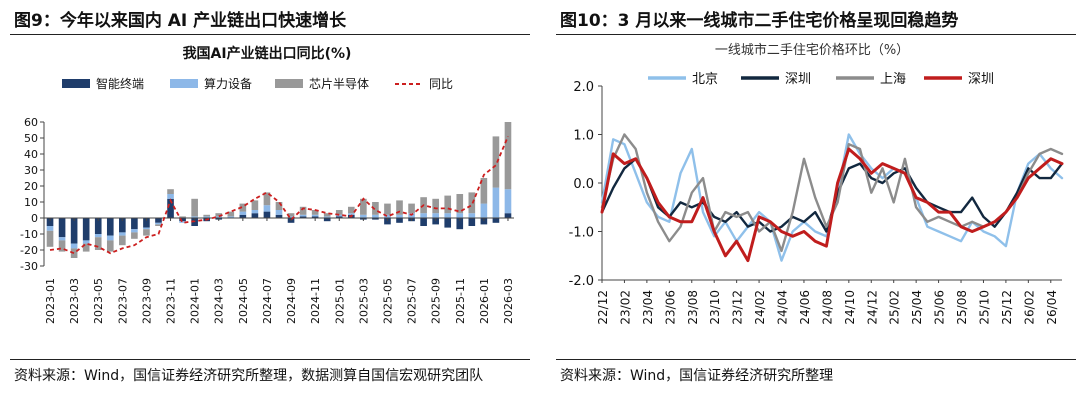  Describe the element at coordinates (940, 307) in the screenshot. I see `x-tick-label: 25/06` at that location.